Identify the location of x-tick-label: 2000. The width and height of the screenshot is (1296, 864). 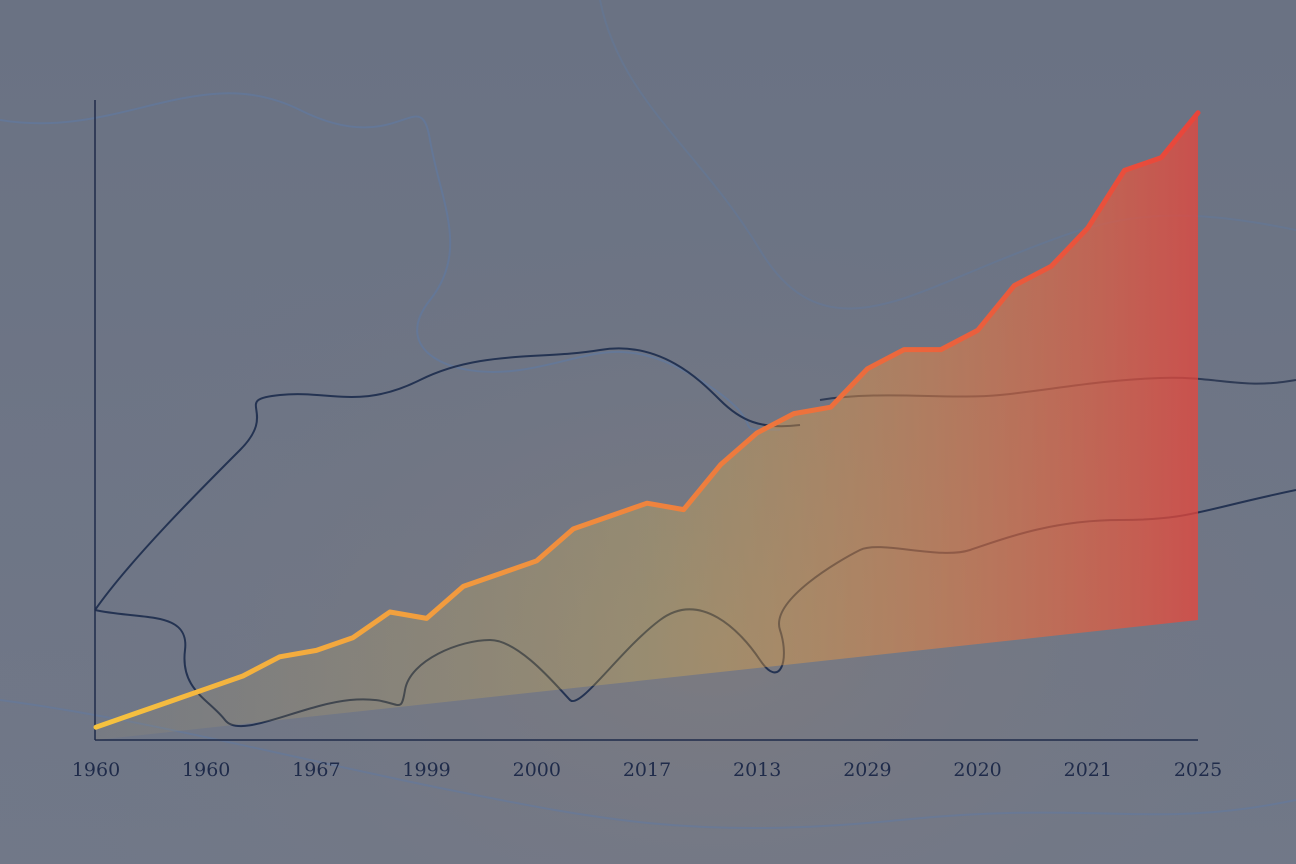
(537, 770).